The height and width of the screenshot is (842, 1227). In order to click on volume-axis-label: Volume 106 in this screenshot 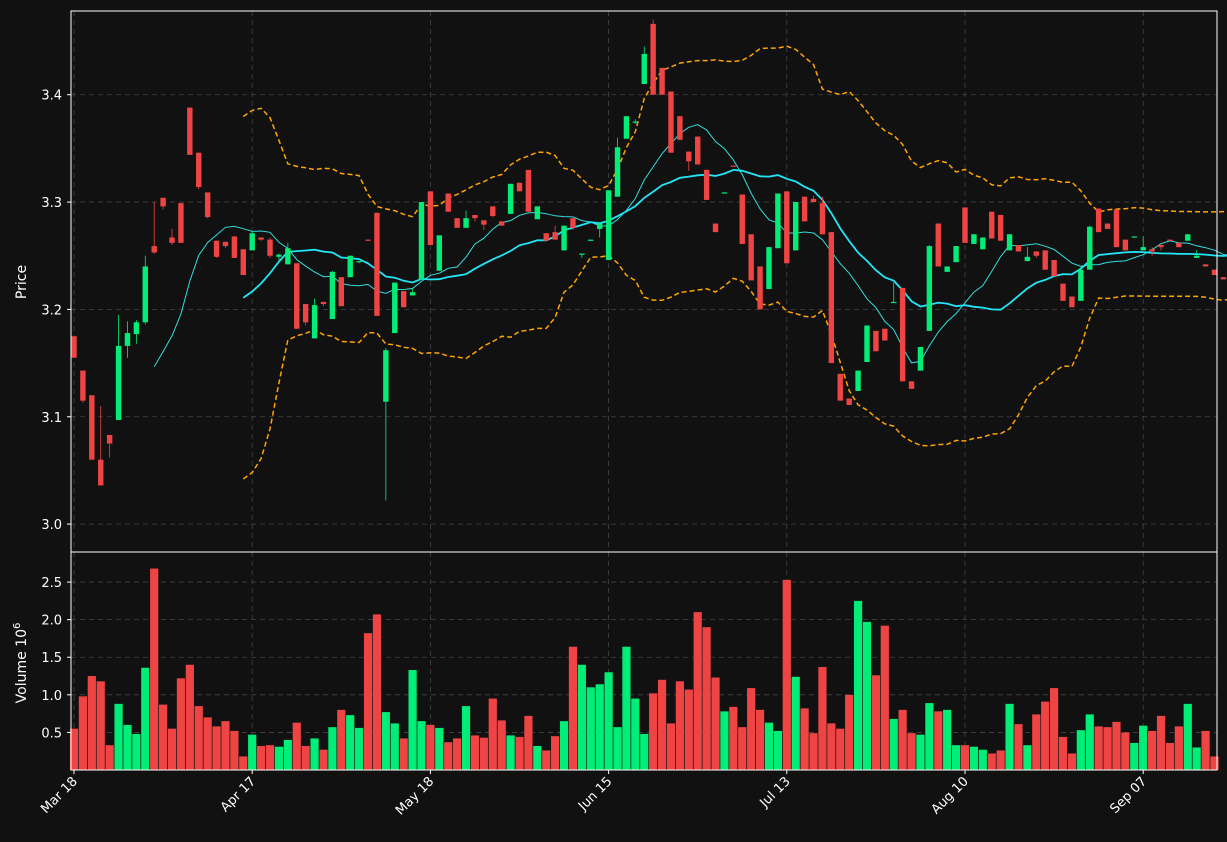, I will do `click(21, 663)`.